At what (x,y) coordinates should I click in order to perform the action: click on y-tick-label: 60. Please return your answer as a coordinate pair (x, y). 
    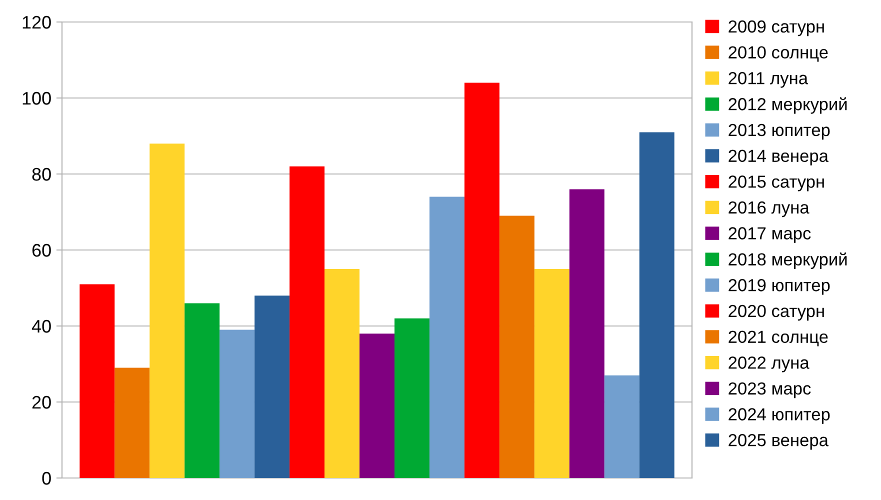
    Looking at the image, I should click on (41, 250).